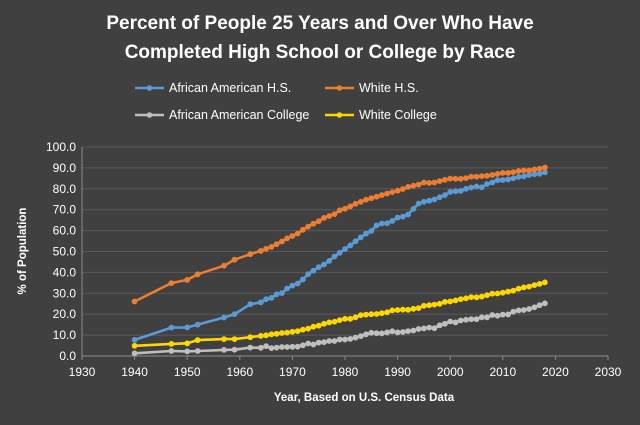  Describe the element at coordinates (65, 231) in the screenshot. I see `y-tick-label: 60.0` at that location.